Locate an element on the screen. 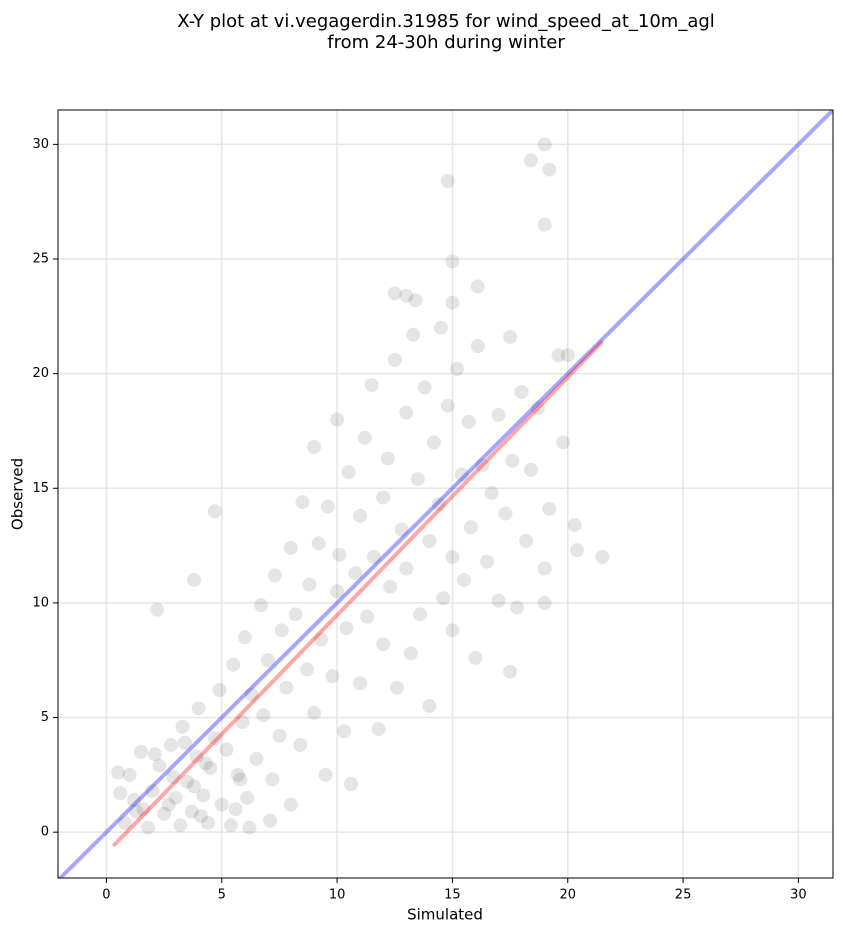 This screenshot has width=843, height=934. y-tick-label: 5 is located at coordinates (45, 717).